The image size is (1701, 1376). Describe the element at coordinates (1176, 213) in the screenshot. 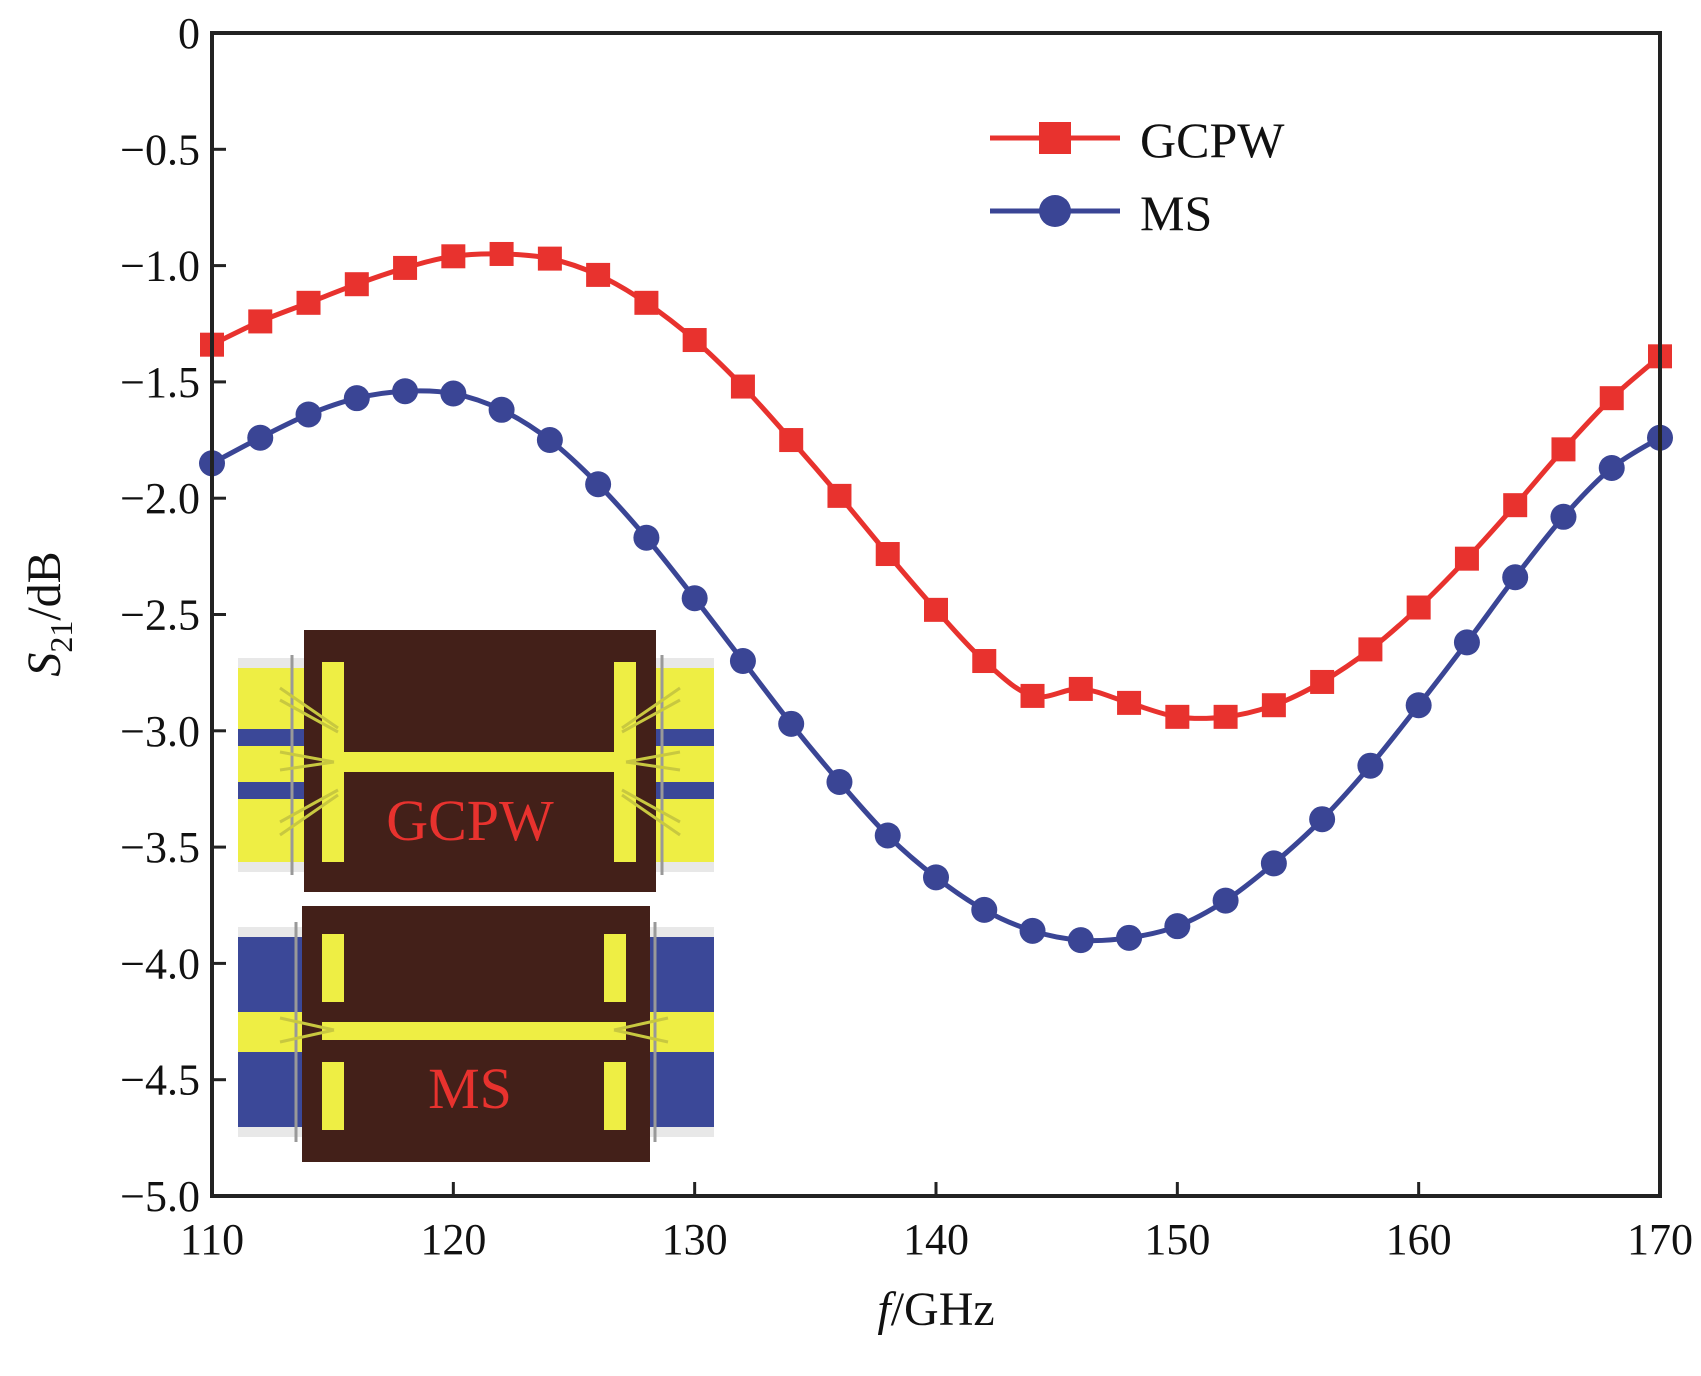

I see `legend-label-ms: MS` at that location.